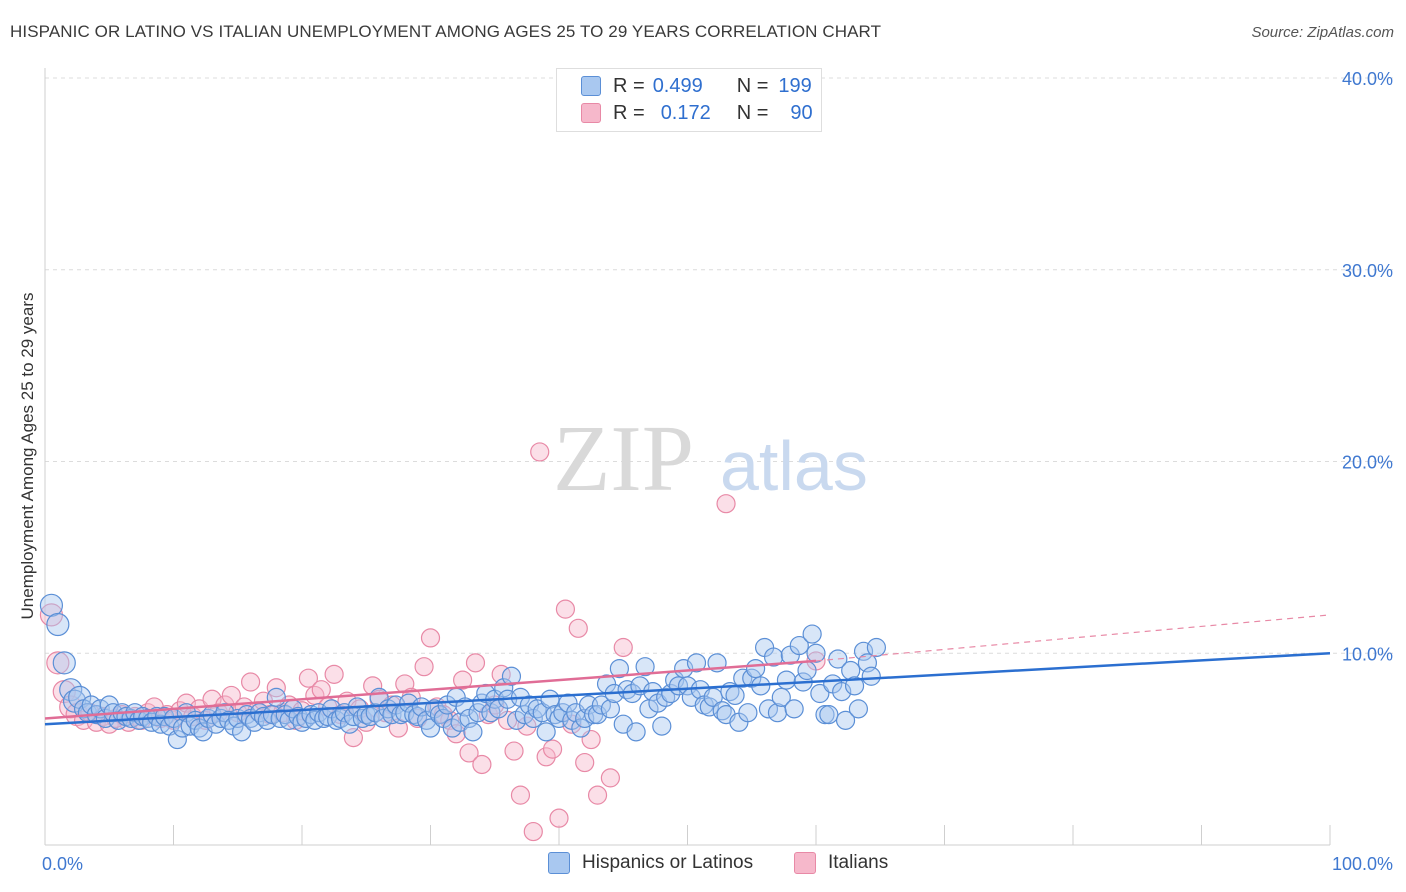 The height and width of the screenshot is (892, 1406). I want to click on bottom-legend-swatch-italians, so click(805, 863).